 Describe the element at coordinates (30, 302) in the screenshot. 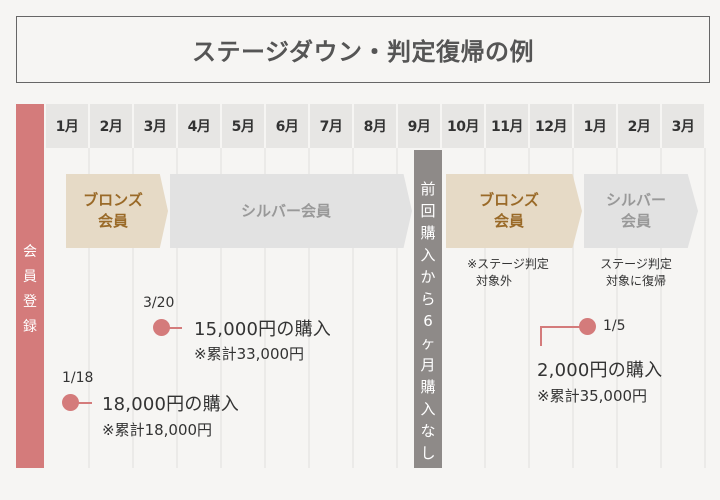

I see `side-label-char: 登` at that location.